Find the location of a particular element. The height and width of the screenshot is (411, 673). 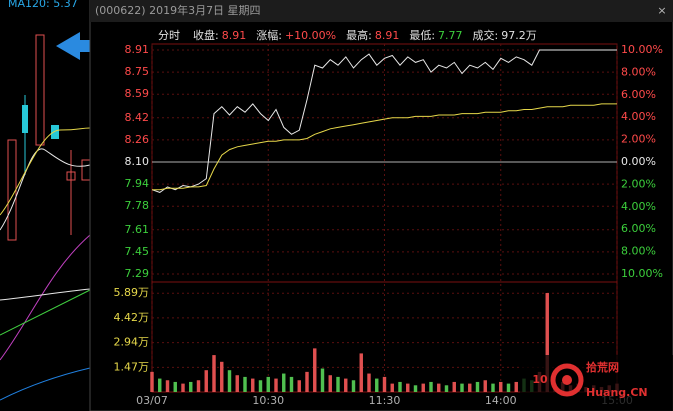

y-tick-label: 8.42 is located at coordinates (137, 117).